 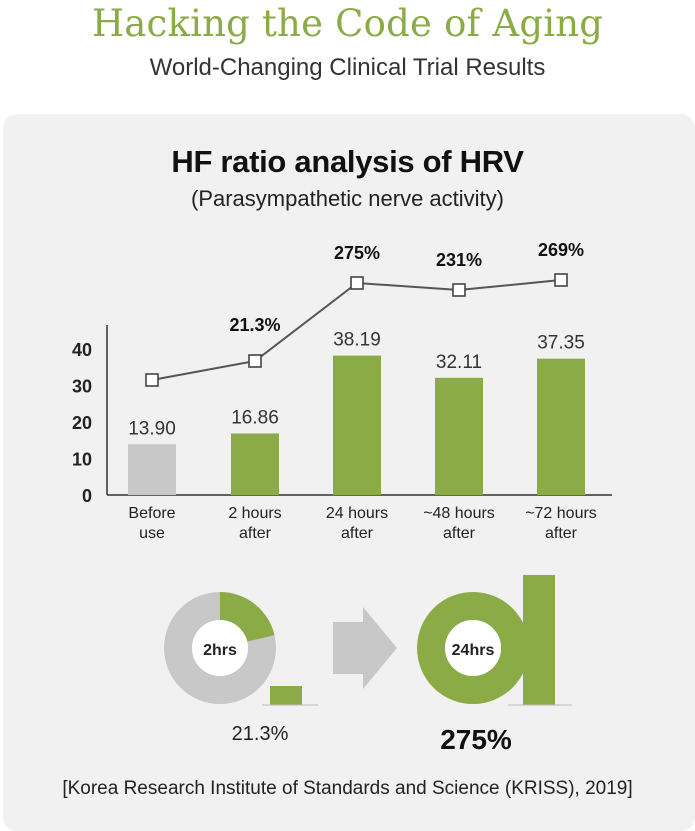 What do you see at coordinates (357, 340) in the screenshot?
I see `bar-value-label: 38.19` at bounding box center [357, 340].